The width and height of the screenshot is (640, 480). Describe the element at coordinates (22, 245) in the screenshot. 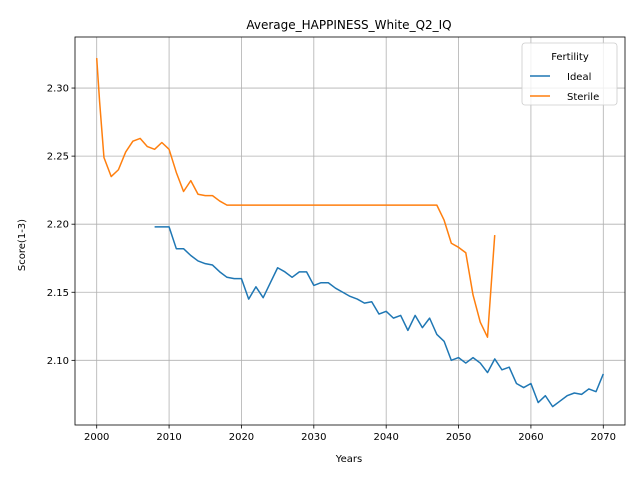

I see `y-axis-label: Score(1-3)` at that location.